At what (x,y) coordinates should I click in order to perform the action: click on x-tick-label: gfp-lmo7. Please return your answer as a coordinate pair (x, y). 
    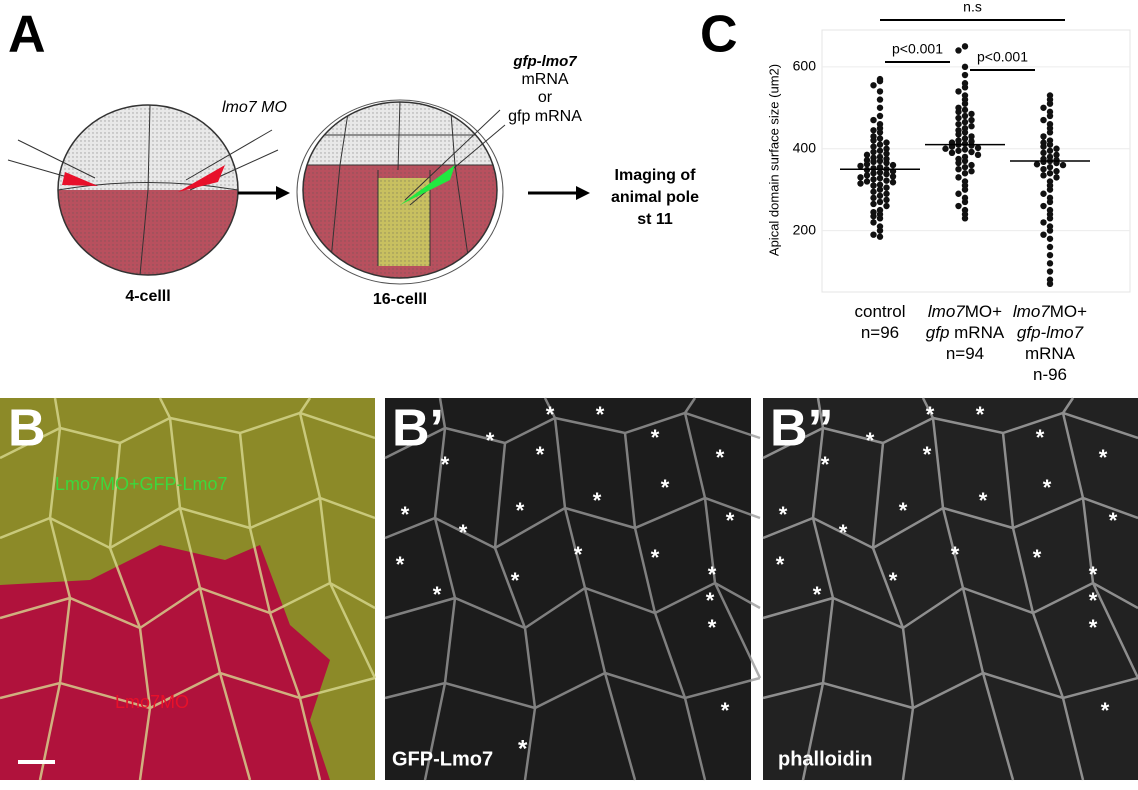
    Looking at the image, I should click on (1050, 332).